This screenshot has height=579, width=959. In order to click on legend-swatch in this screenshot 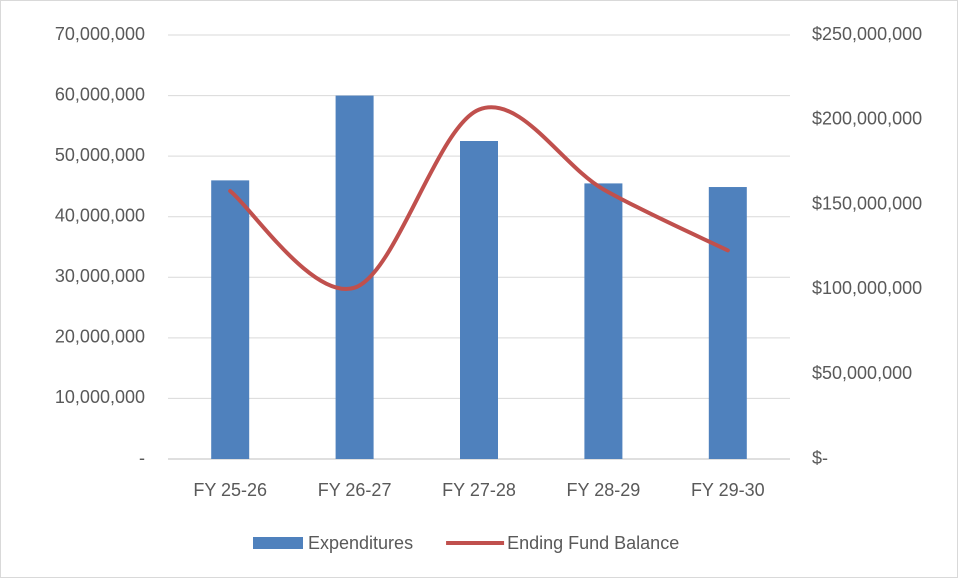, I will do `click(278, 543)`.